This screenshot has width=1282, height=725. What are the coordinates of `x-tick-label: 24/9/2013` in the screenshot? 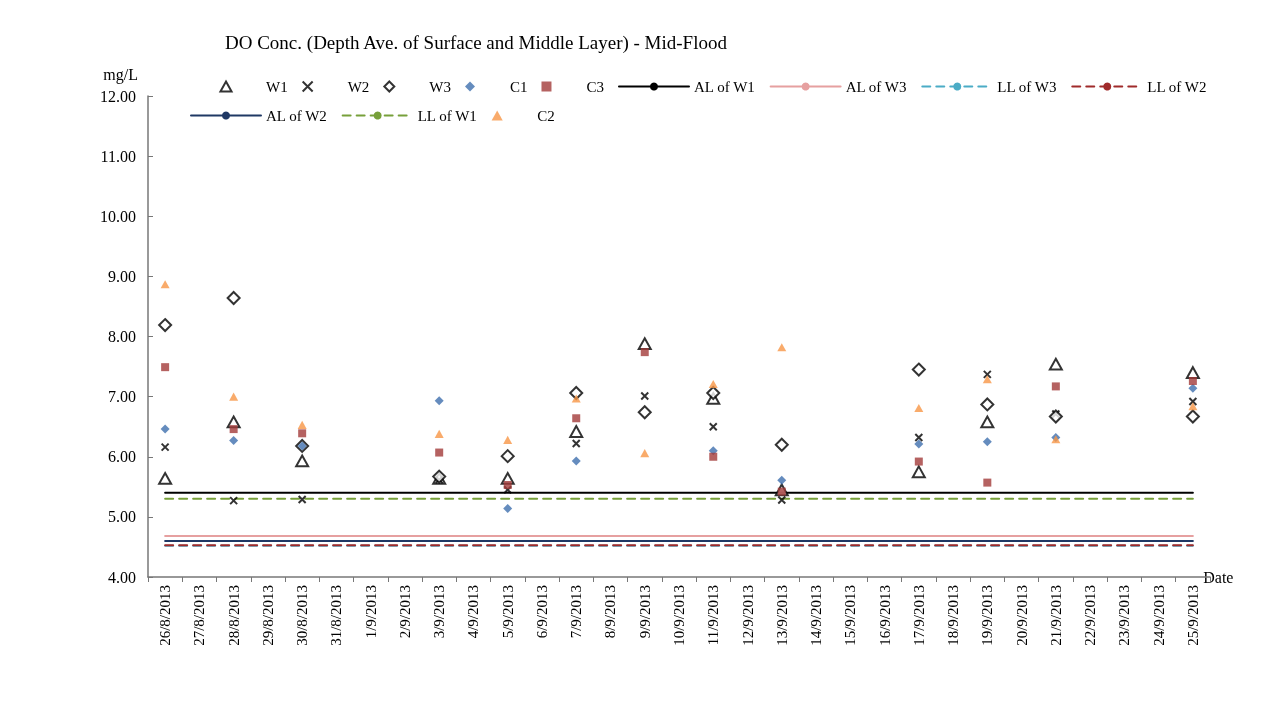 It's located at (1158, 615).